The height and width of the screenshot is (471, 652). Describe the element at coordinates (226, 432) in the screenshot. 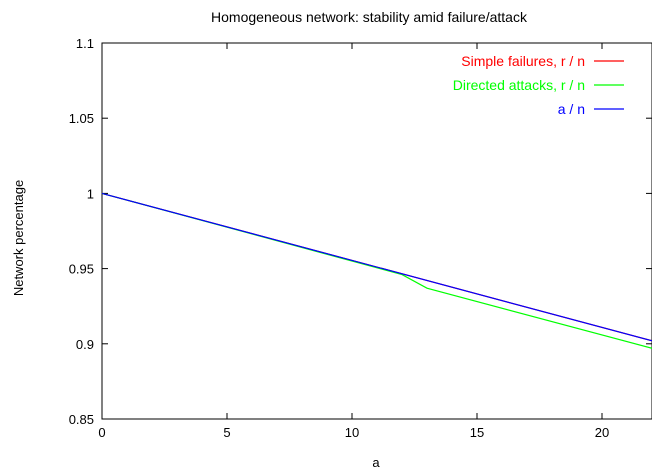

I see `x-tick-label: 5` at that location.